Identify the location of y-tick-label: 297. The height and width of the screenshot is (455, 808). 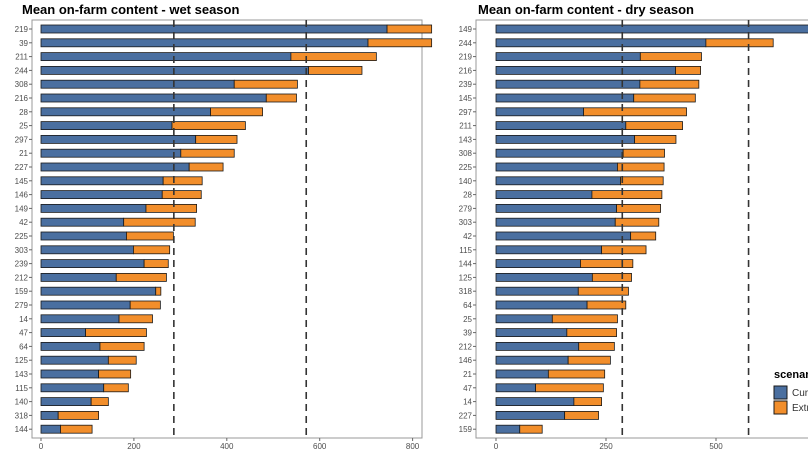
(466, 112).